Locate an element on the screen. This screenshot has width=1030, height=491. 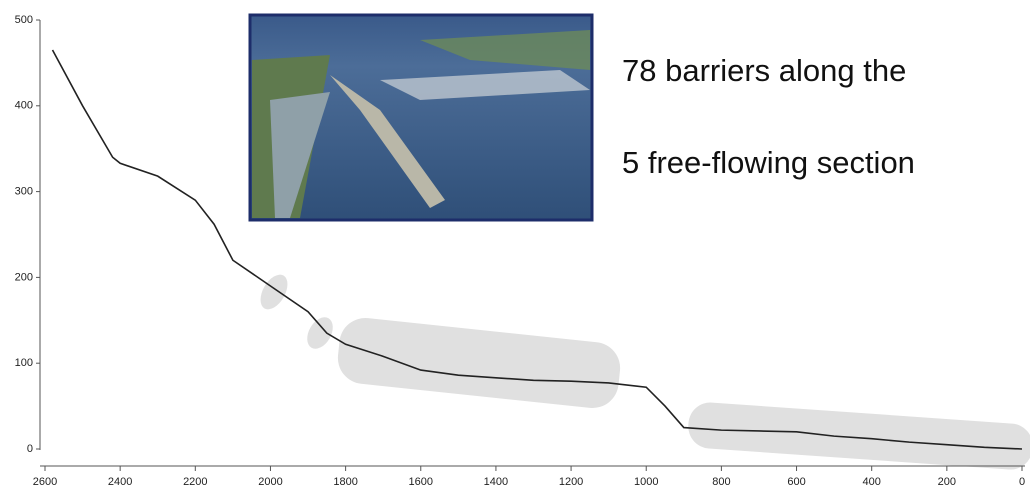
x-tick-label: 600 is located at coordinates (796, 482).